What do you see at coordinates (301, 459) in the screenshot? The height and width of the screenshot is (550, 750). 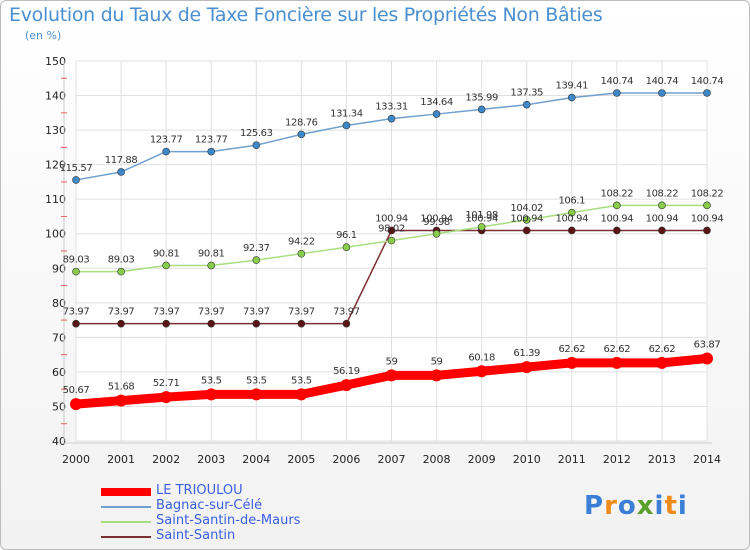 I see `x-tick-label: 2005` at bounding box center [301, 459].